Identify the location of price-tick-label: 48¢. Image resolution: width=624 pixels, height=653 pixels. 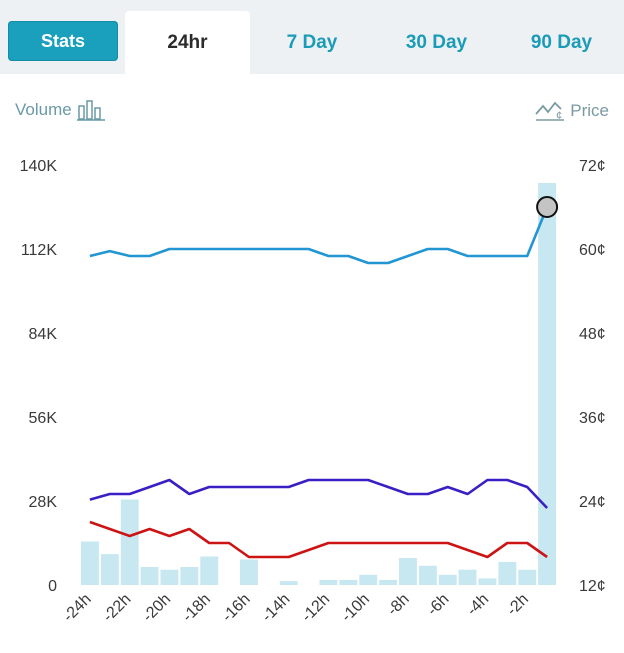
(592, 334).